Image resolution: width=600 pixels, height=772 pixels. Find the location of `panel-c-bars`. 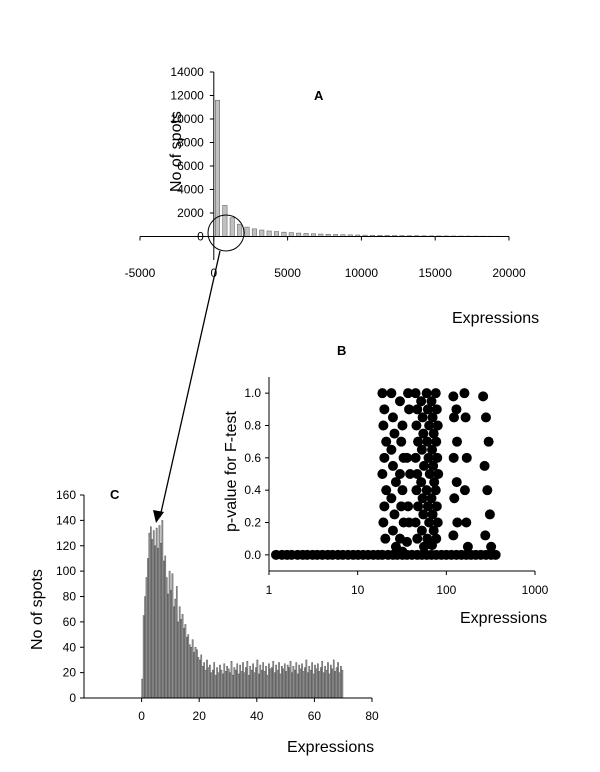

panel-c-bars is located at coordinates (242, 609).